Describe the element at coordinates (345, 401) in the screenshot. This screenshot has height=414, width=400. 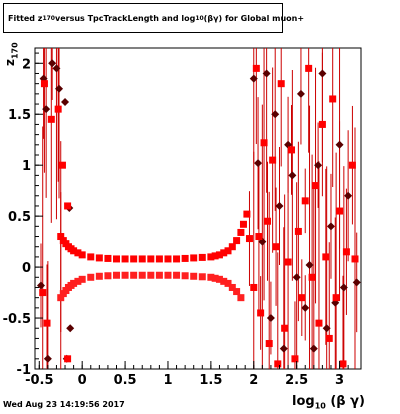
I see `x-label-tail: (β γ)` at that location.